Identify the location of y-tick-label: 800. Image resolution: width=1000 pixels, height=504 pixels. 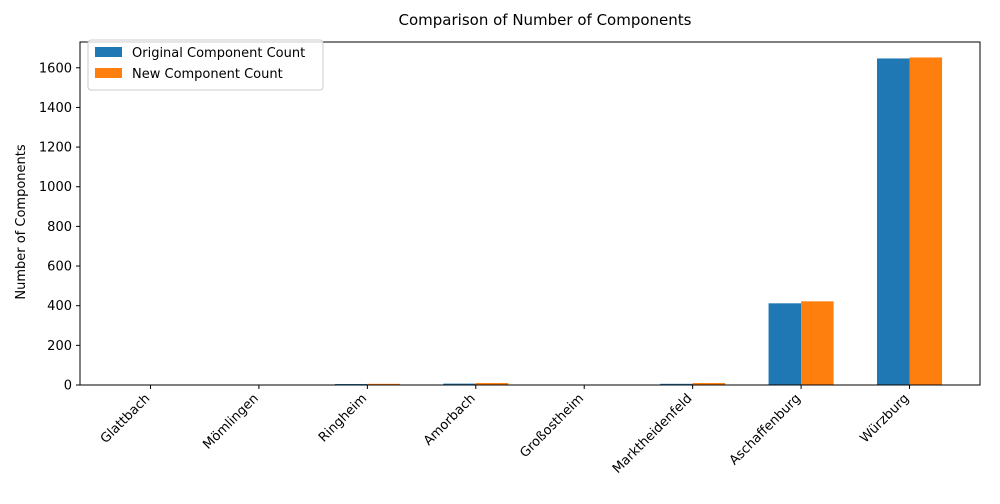
(59, 227).